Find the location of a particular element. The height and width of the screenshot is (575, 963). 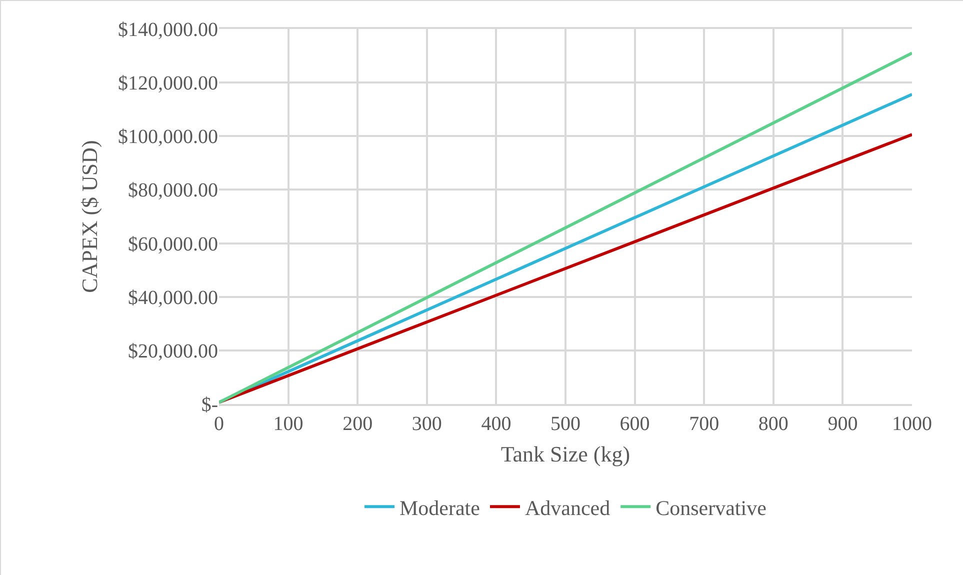

y-axis-title: CAPEX ($ USD) is located at coordinates (89, 216).